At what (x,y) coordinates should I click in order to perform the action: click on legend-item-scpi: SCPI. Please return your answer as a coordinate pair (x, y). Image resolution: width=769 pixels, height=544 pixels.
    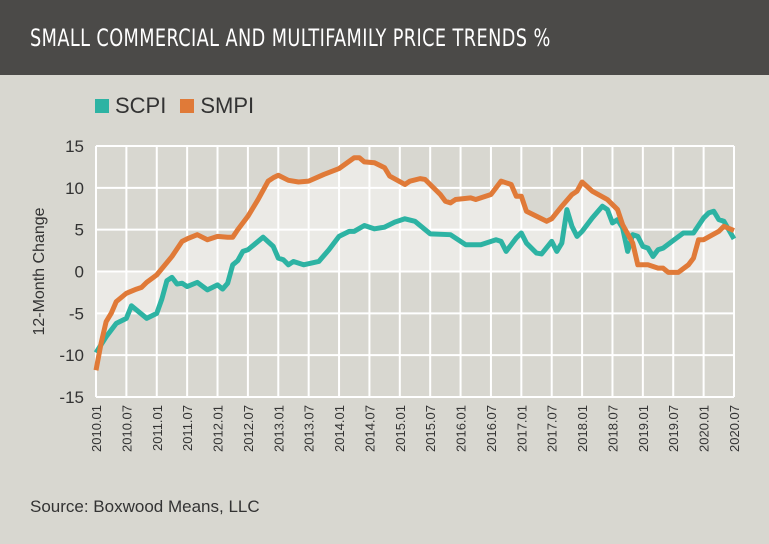
    Looking at the image, I should click on (130, 106).